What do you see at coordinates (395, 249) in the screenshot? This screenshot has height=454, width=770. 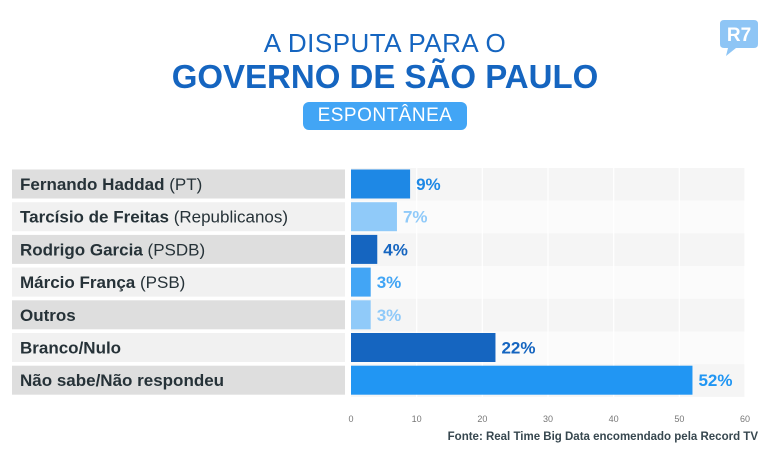 I see `bar-value-label: 4%` at bounding box center [395, 249].